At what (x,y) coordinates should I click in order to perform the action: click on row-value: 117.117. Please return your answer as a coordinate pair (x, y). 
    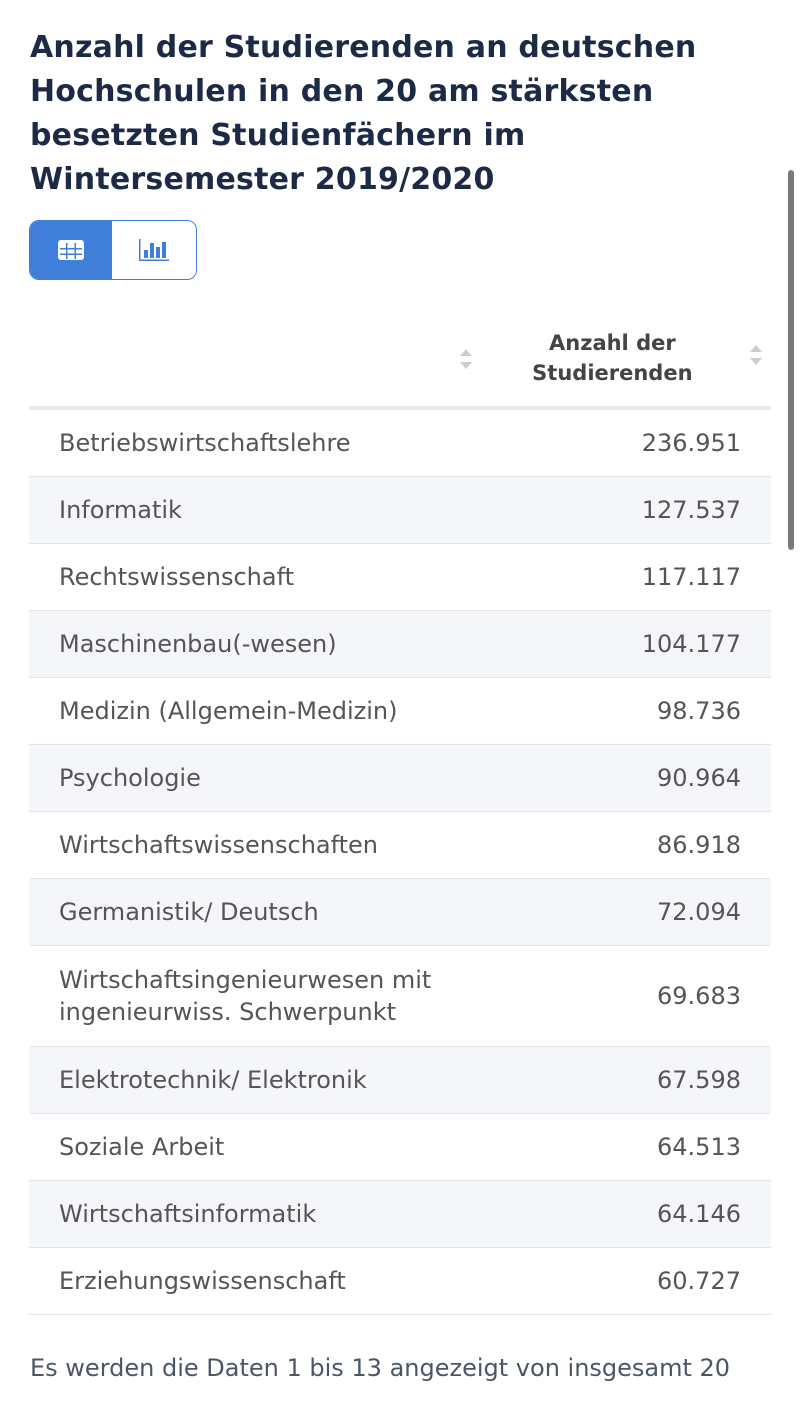
    Looking at the image, I should click on (626, 577).